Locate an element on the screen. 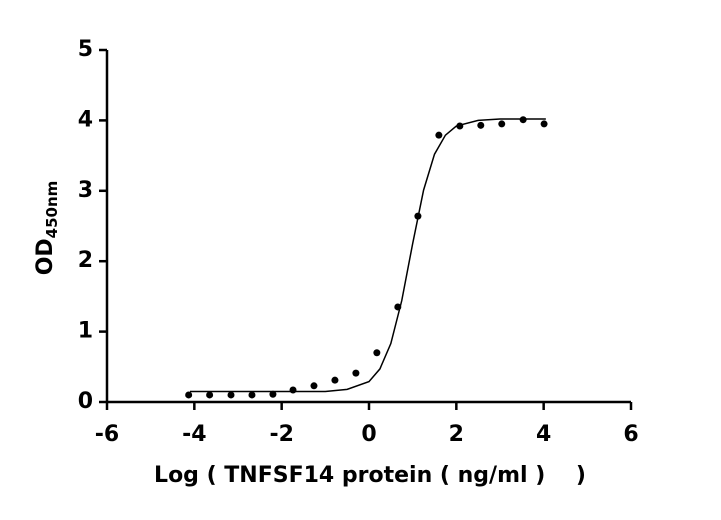 The height and width of the screenshot is (520, 721). x-tick-label: 2 is located at coordinates (456, 434).